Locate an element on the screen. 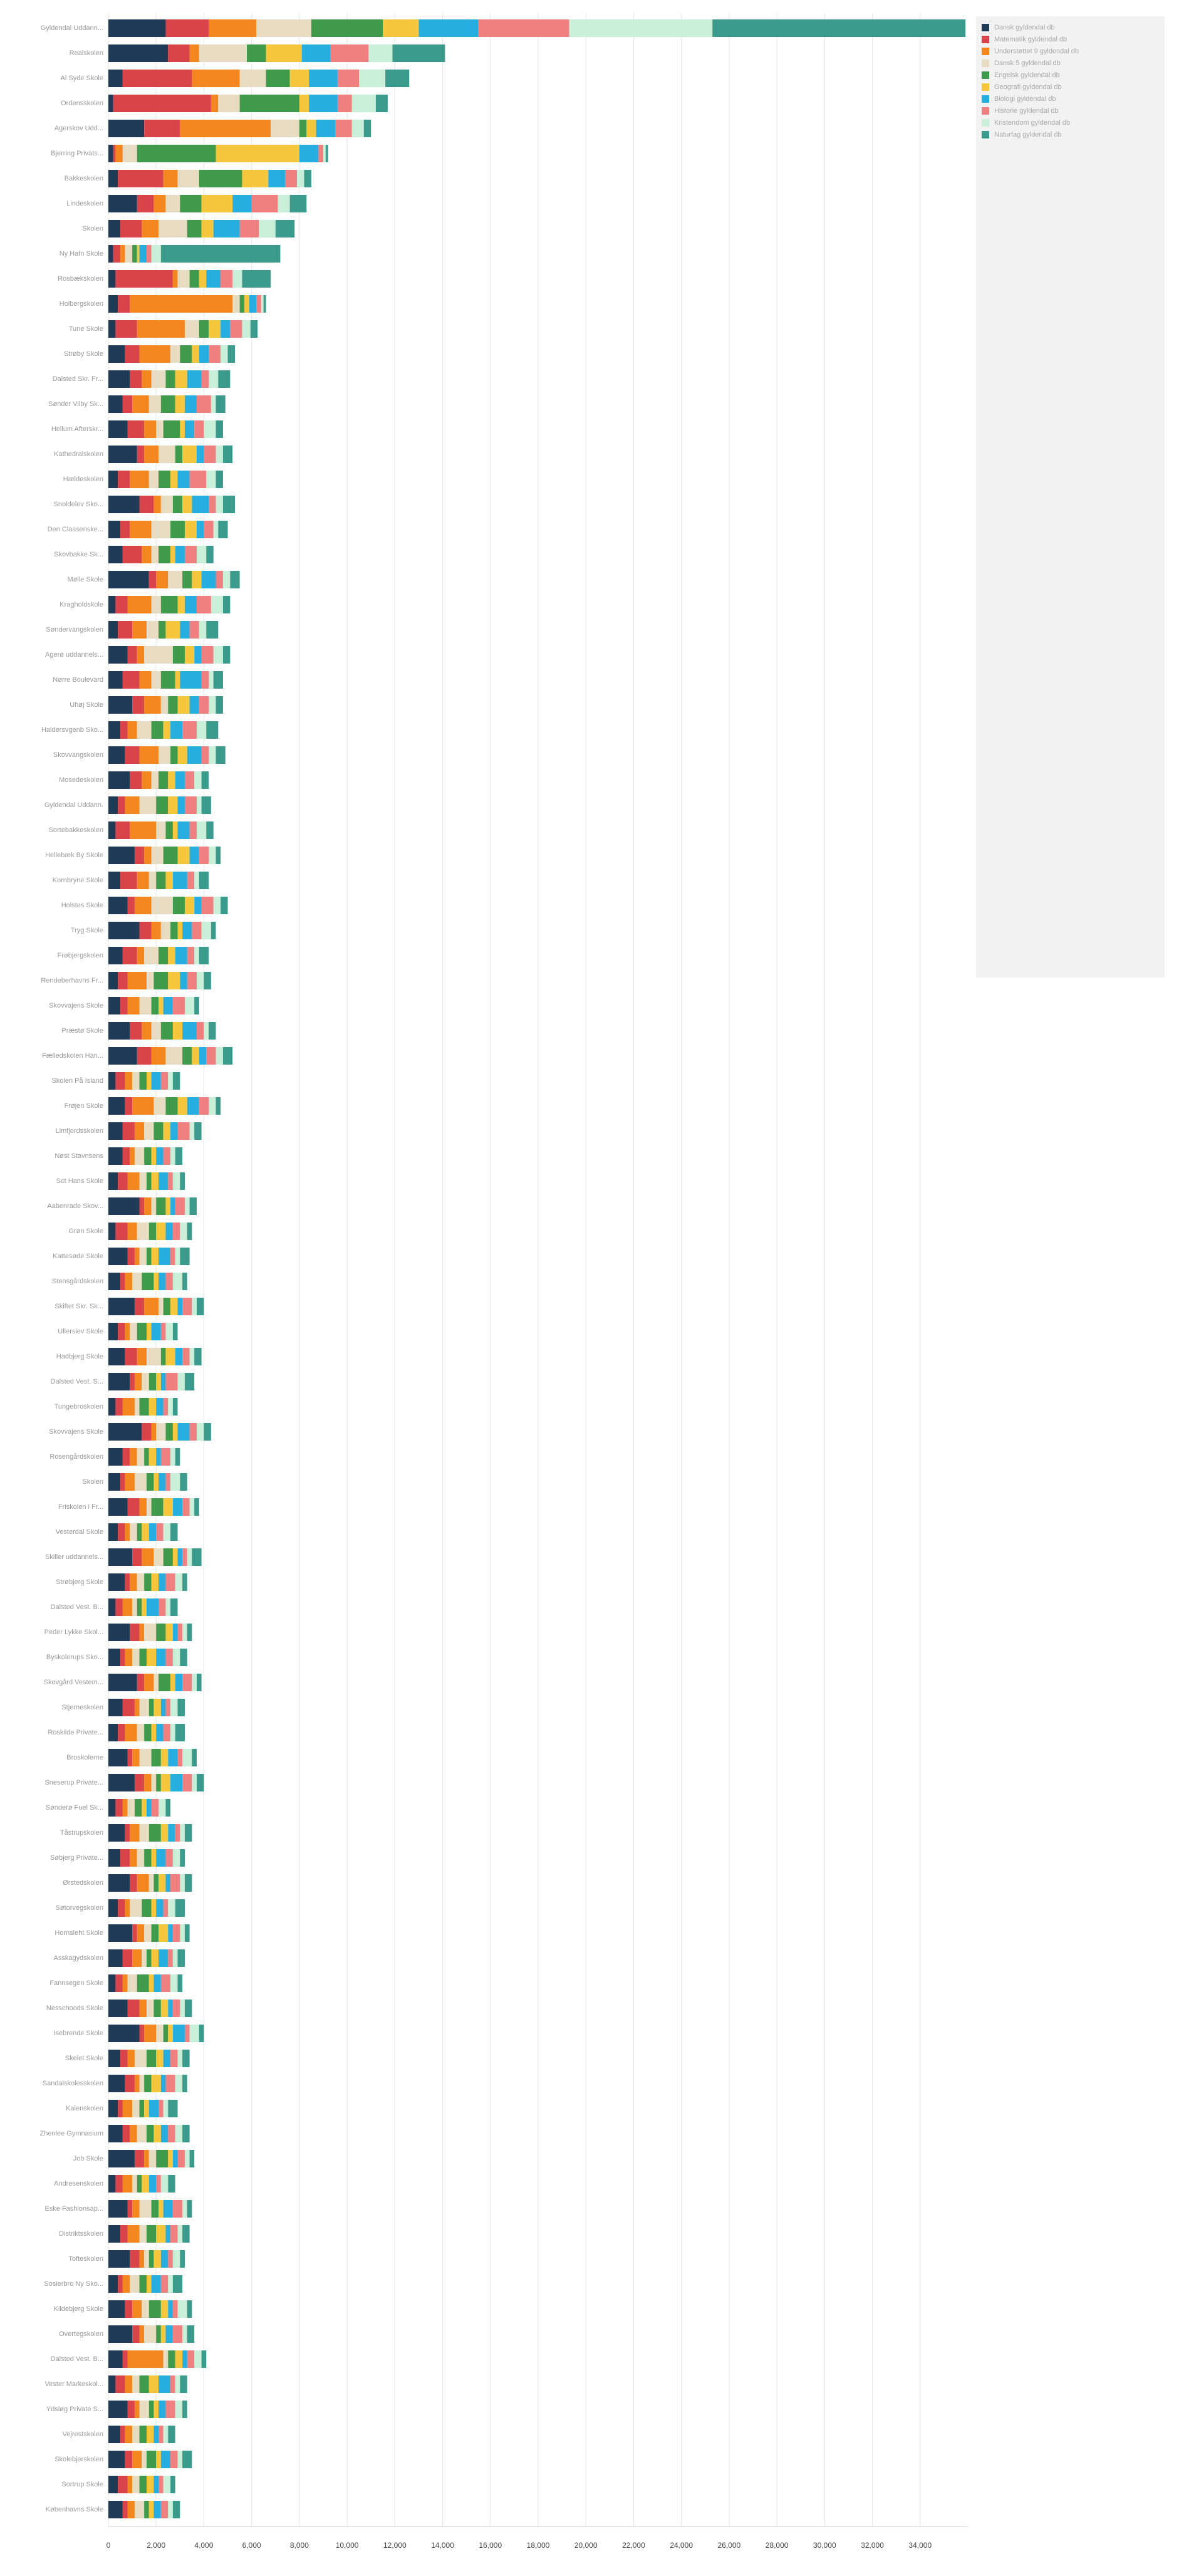 The image size is (1184, 2576). y-tick-label: Andresenskolen is located at coordinates (78, 2184).